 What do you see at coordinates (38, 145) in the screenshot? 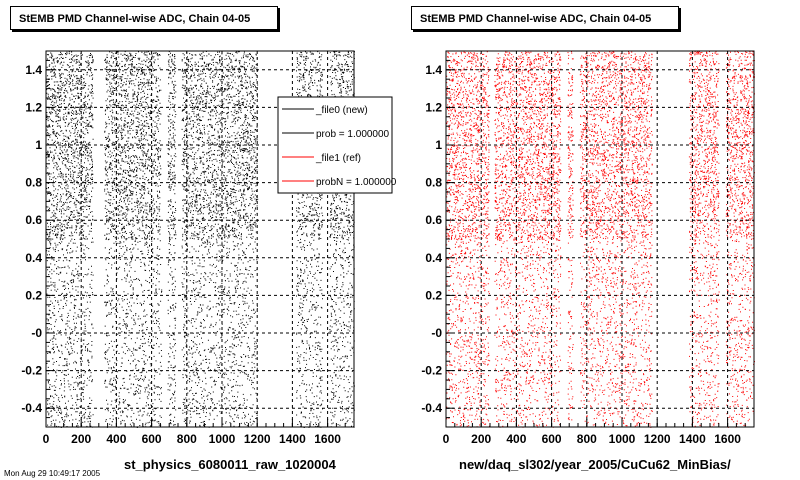
I see `left-ytick-label: 1` at bounding box center [38, 145].